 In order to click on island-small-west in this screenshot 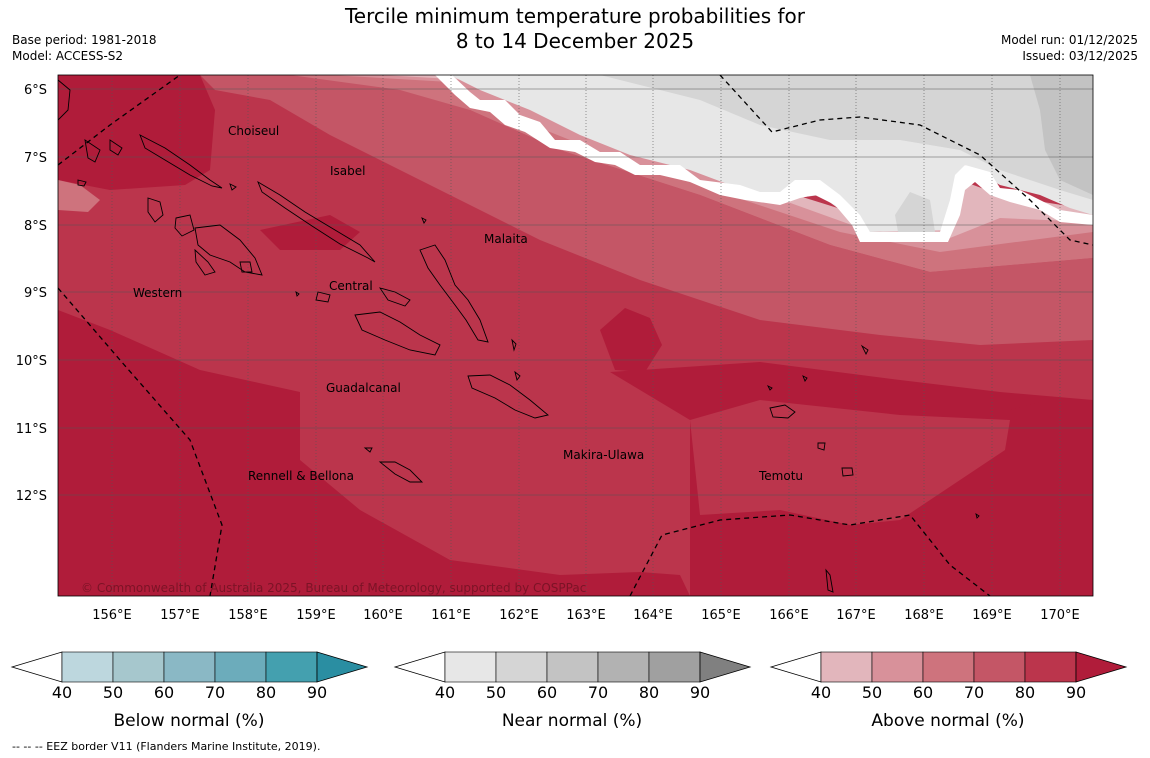, I will do `click(82, 183)`.